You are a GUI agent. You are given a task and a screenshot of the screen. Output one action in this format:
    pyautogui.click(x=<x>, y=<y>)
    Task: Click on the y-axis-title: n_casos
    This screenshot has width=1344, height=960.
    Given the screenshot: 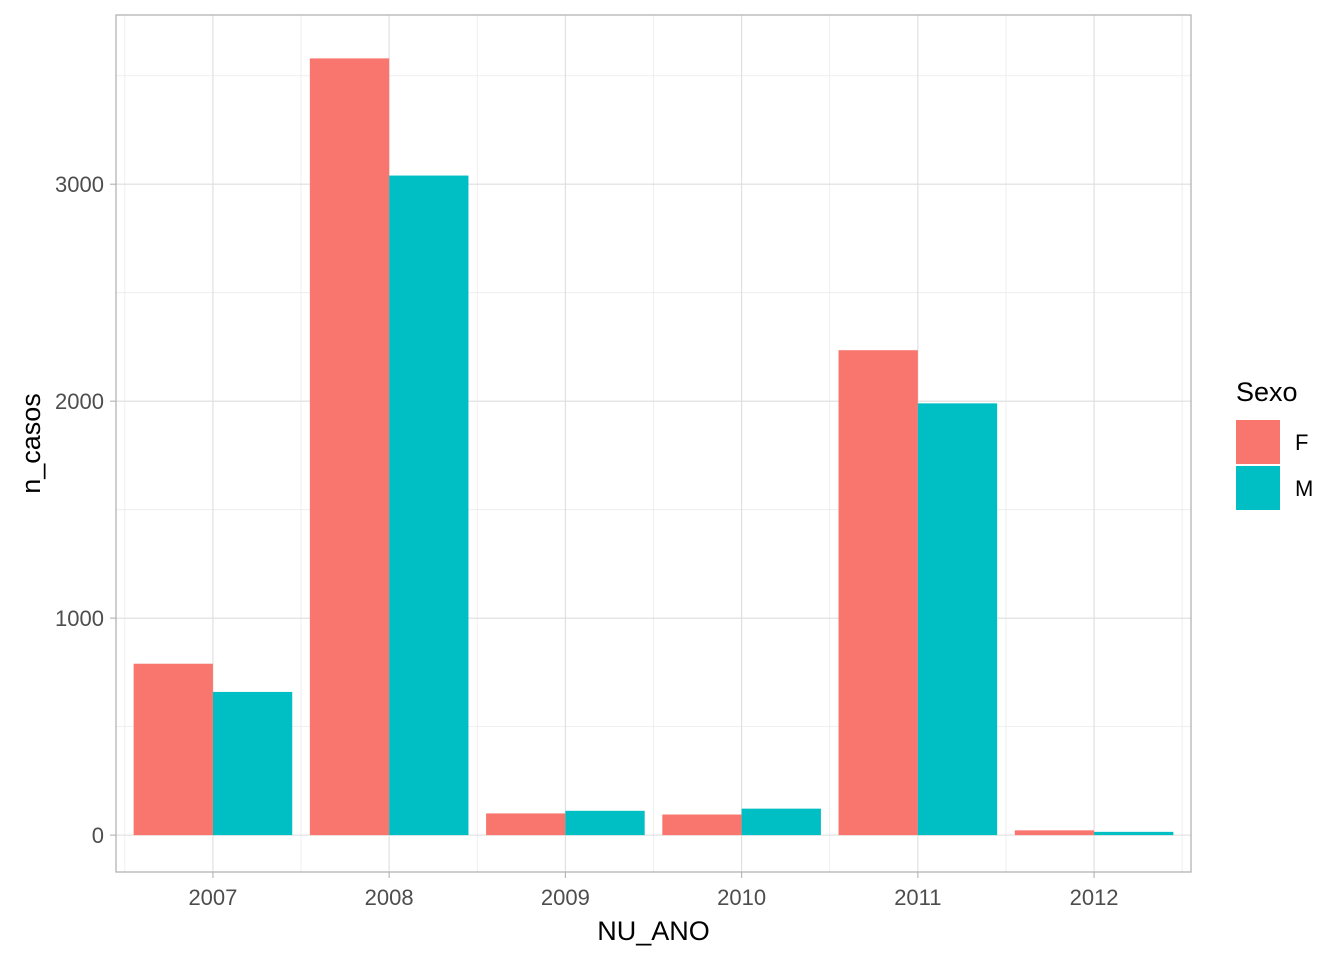 What is the action you would take?
    pyautogui.click(x=31, y=443)
    